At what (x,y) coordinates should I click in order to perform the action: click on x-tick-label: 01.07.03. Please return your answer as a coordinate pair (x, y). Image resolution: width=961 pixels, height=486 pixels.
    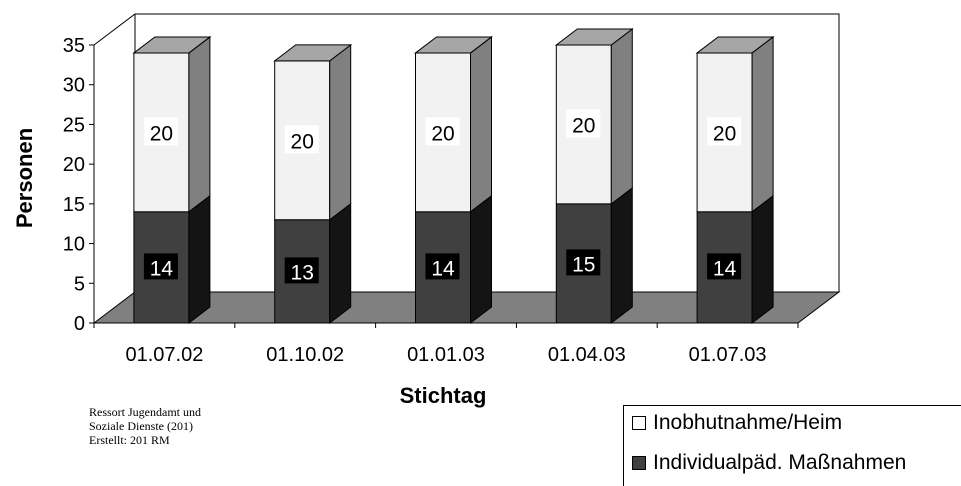
    Looking at the image, I should click on (728, 355).